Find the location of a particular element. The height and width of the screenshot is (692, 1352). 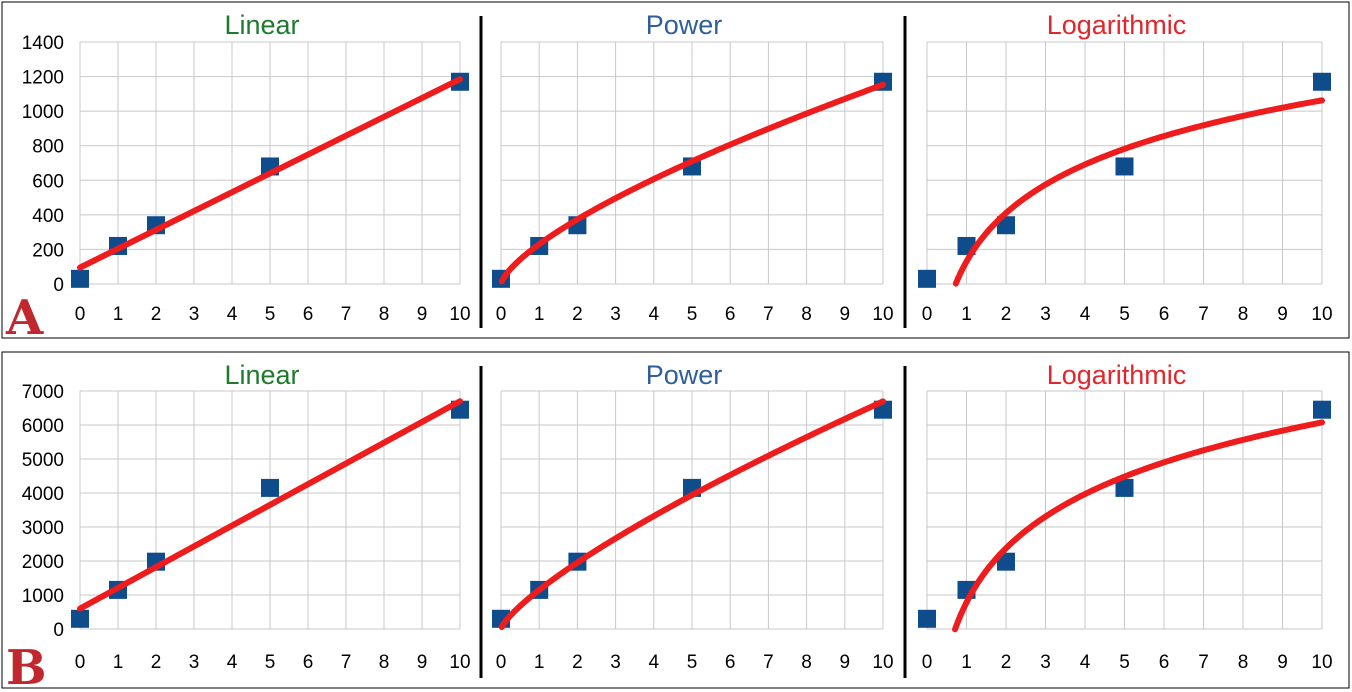

chart-a-power: Power 0 1 2 3 4 5 6 7 8 9 10 is located at coordinates (693, 167).